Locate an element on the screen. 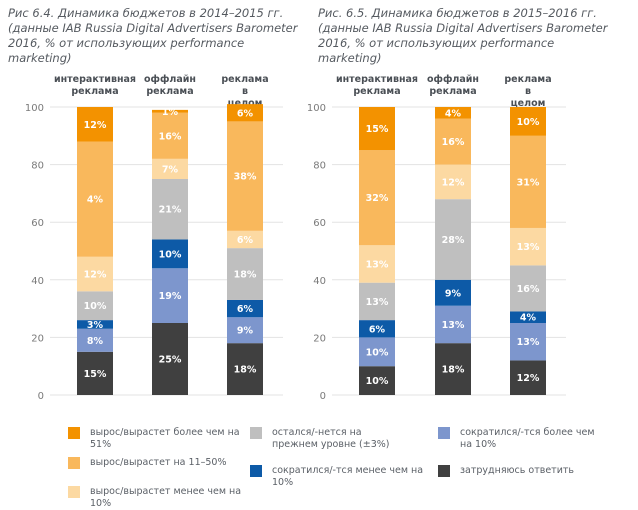 The image size is (638, 510). y-tick-label: 60 is located at coordinates (37, 223).